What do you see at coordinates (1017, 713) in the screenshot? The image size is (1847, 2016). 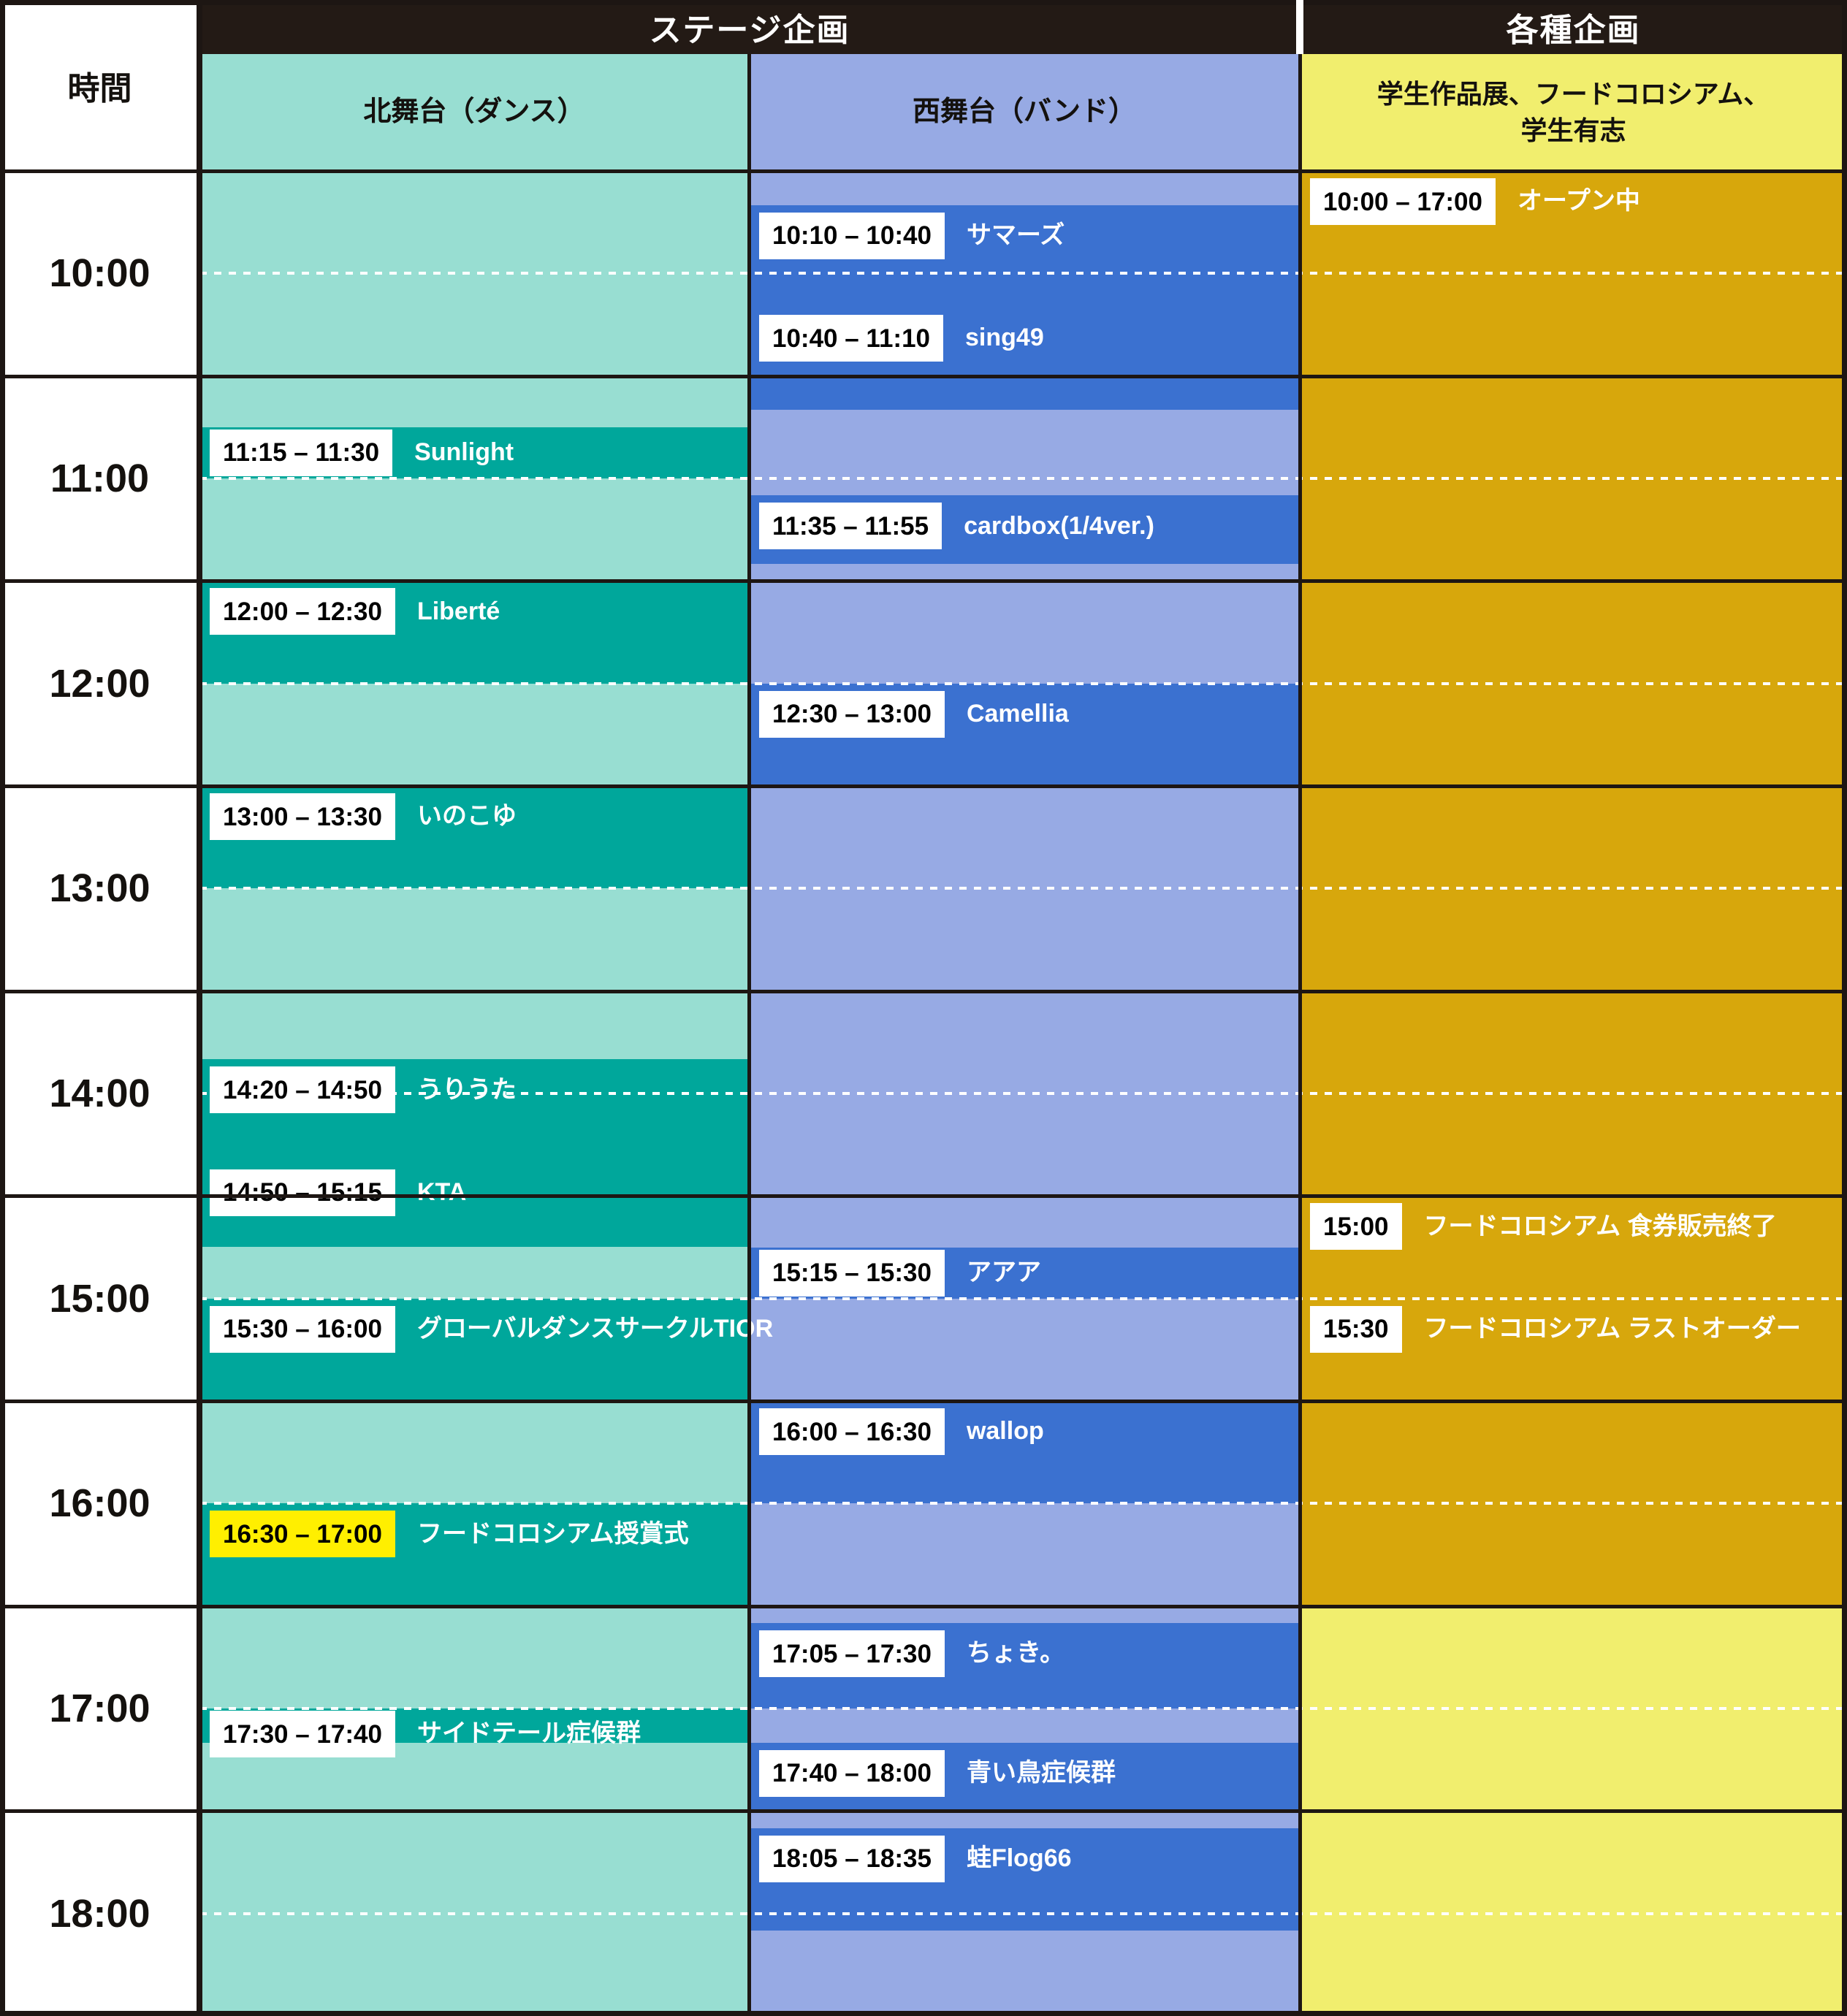 I see `event-name: Camellia` at bounding box center [1017, 713].